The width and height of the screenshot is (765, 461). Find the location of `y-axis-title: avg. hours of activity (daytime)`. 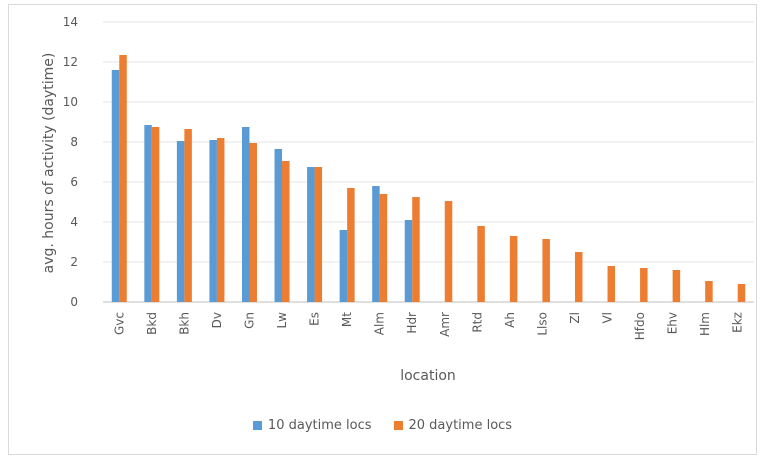

y-axis-title: avg. hours of activity (daytime) is located at coordinates (49, 163).